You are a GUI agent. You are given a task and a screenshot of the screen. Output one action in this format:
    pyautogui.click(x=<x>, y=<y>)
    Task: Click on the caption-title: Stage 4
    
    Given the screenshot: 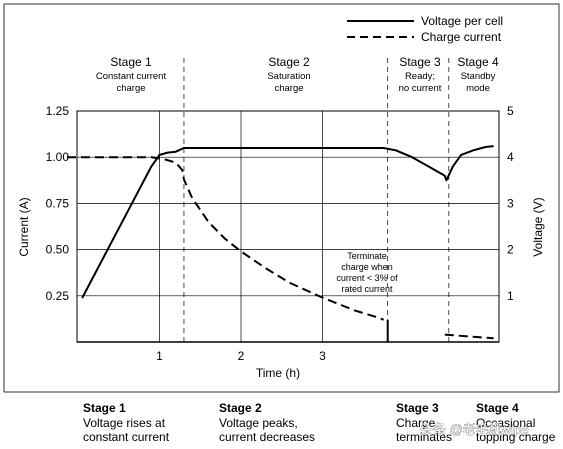 What is the action you would take?
    pyautogui.click(x=497, y=408)
    